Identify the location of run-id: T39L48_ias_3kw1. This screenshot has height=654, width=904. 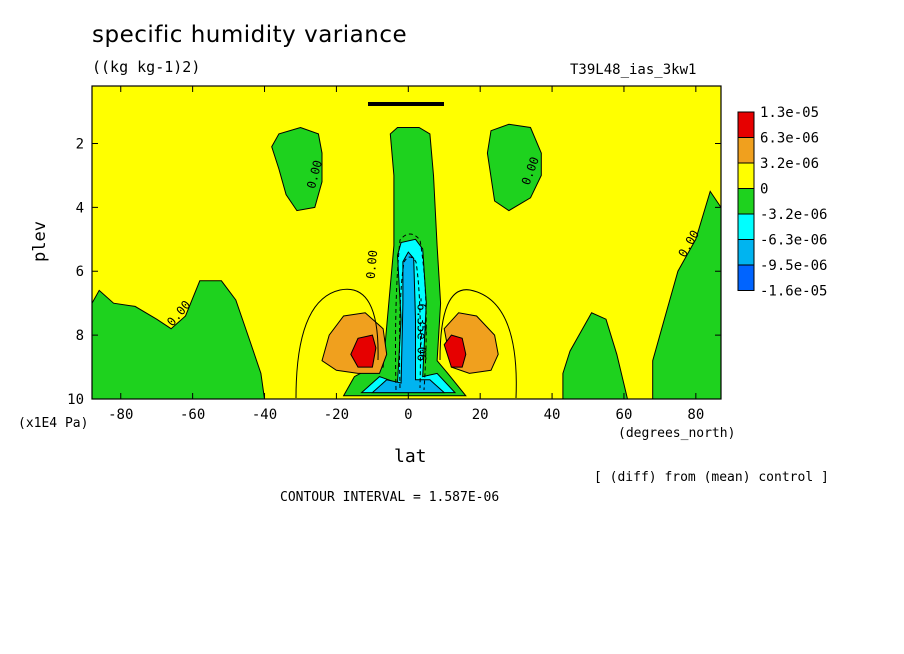
(633, 70).